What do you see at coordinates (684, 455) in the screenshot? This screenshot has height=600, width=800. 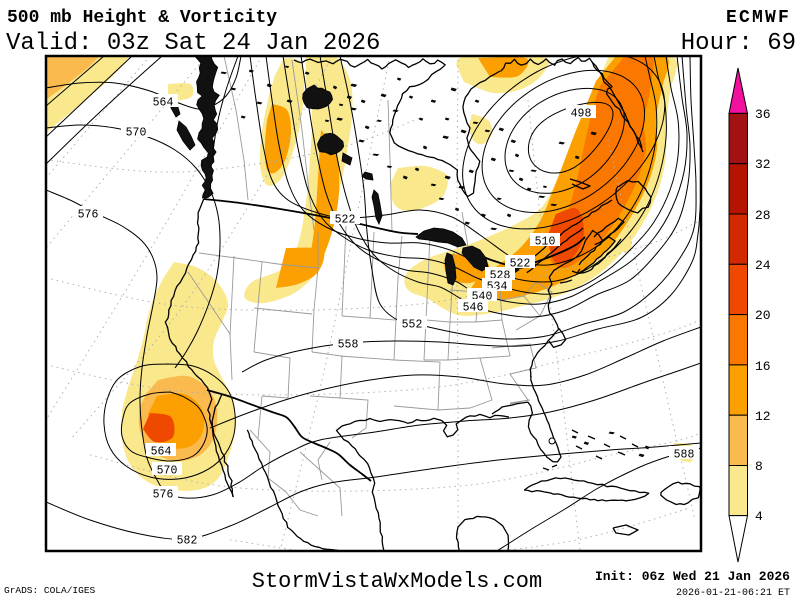 I see `svg-text: 588` at bounding box center [684, 455].